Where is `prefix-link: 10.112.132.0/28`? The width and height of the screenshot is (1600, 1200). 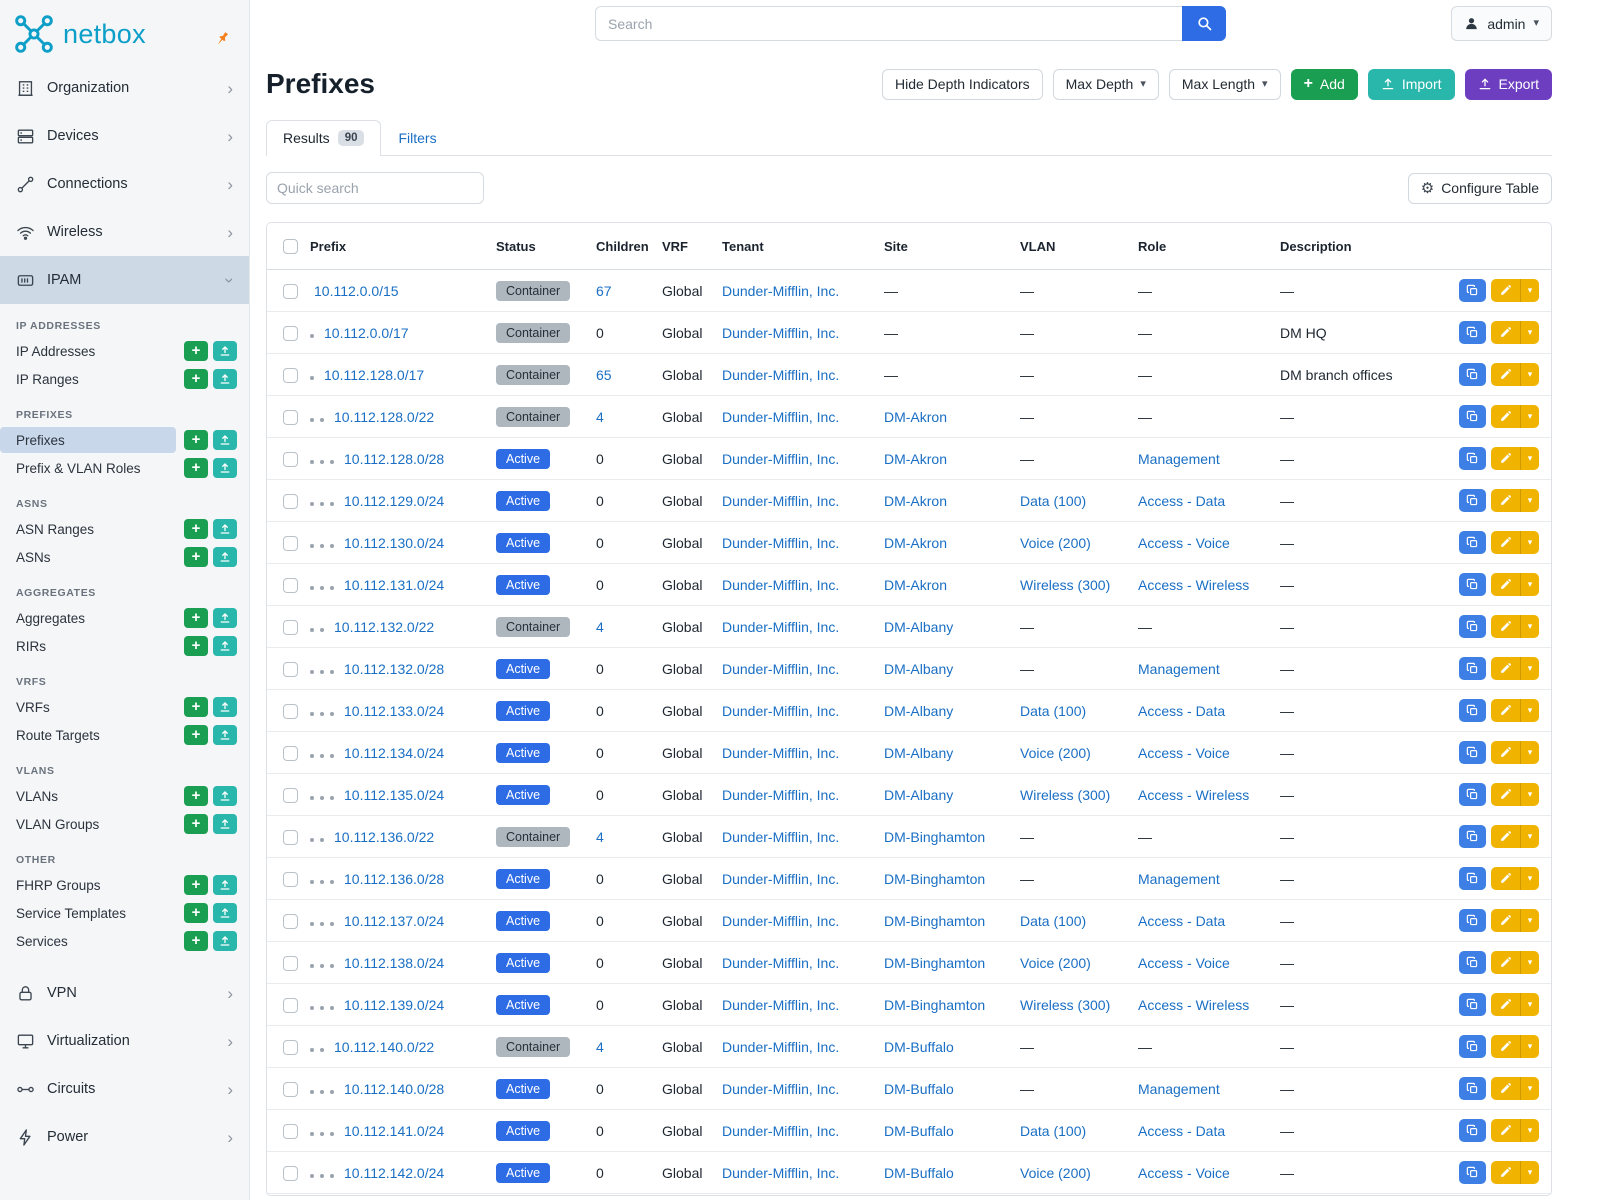
prefix-link: 10.112.132.0/28 is located at coordinates (394, 668).